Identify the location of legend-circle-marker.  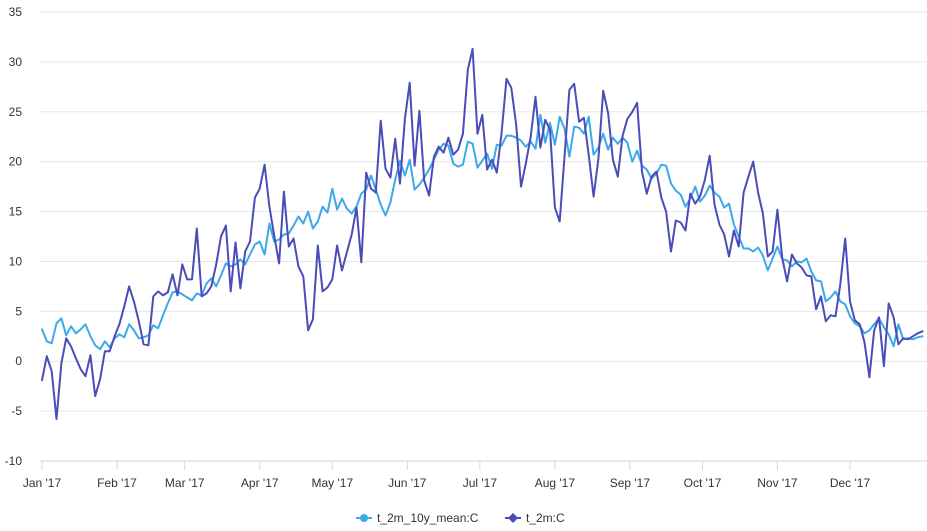
(364, 518).